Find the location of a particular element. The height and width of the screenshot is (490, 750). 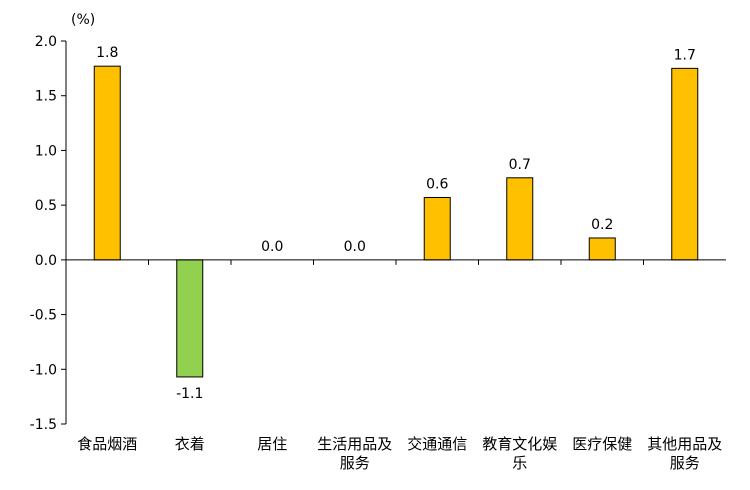

y-tick-label: 0.5 is located at coordinates (46, 206).